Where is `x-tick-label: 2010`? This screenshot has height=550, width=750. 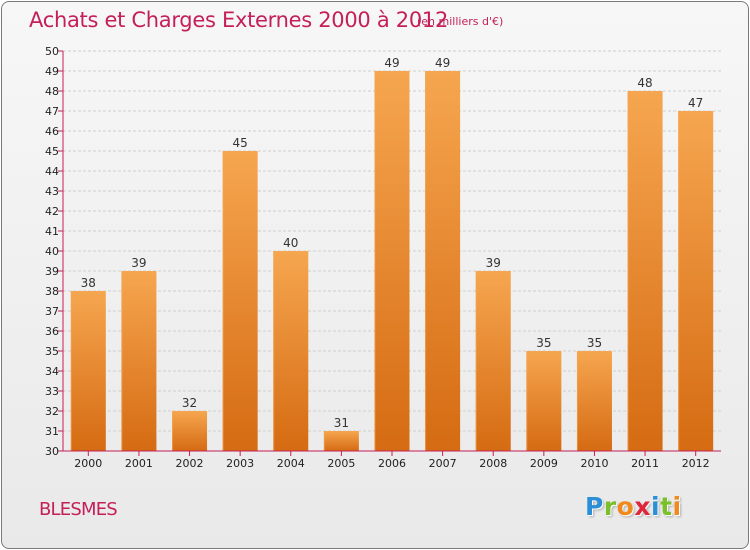 x-tick-label: 2010 is located at coordinates (594, 463).